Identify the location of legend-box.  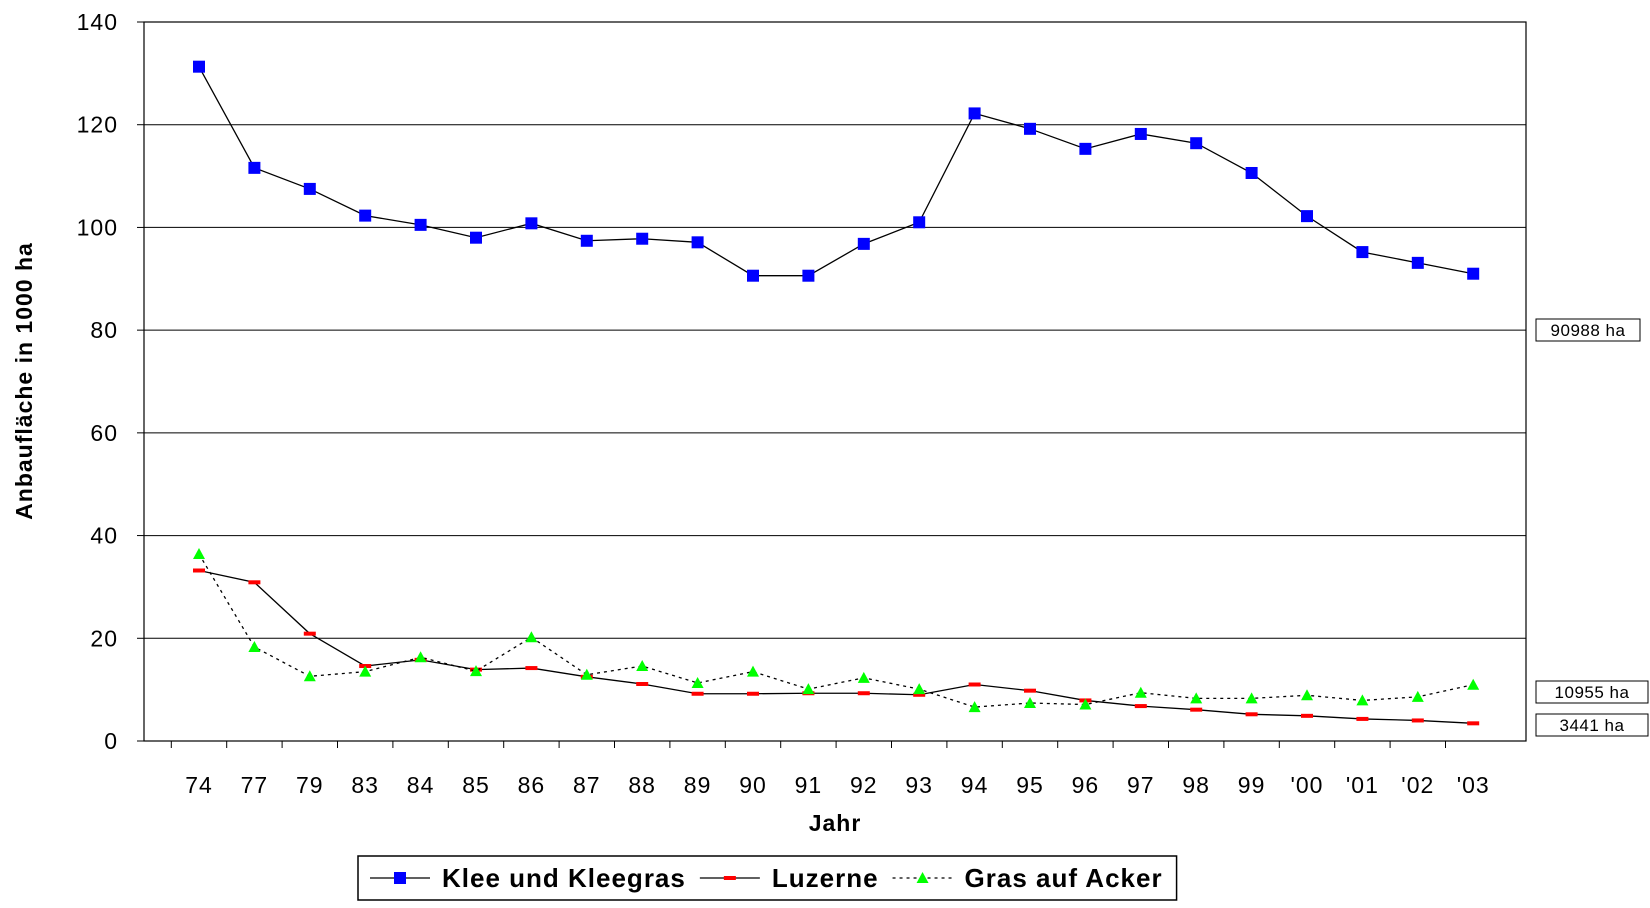
(767, 878).